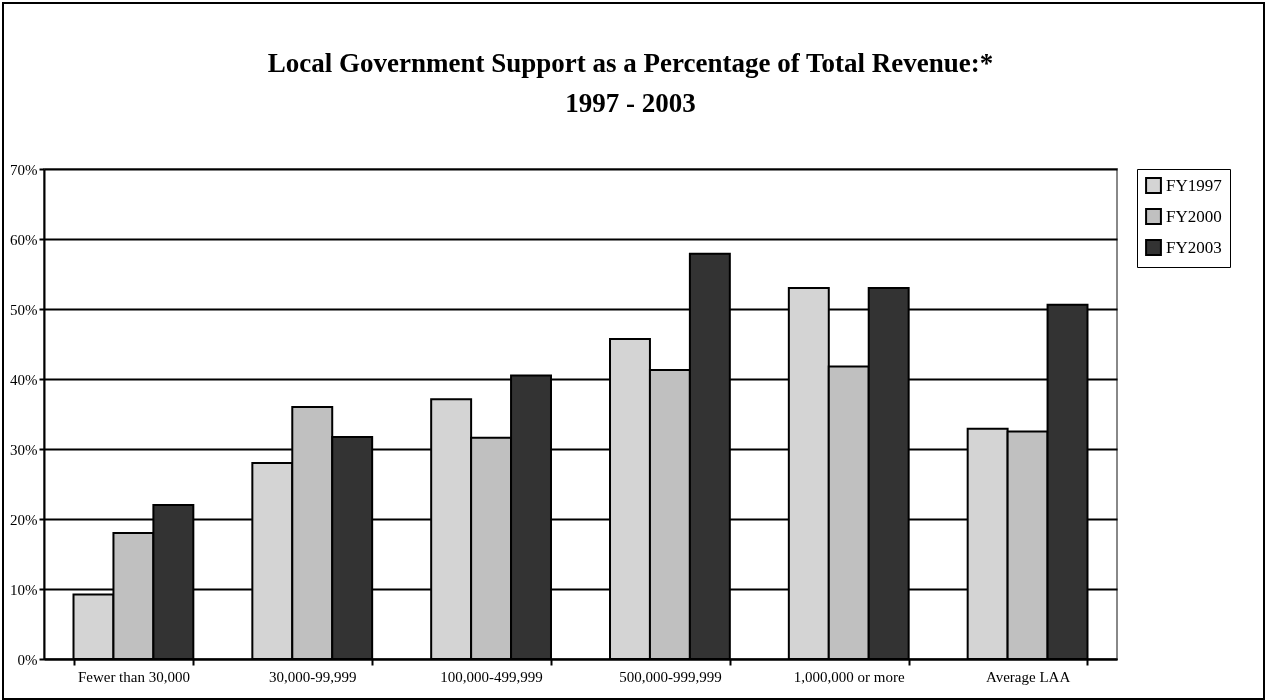  Describe the element at coordinates (133, 676) in the screenshot. I see `x-tick-label: Fewer than 30,000` at that location.